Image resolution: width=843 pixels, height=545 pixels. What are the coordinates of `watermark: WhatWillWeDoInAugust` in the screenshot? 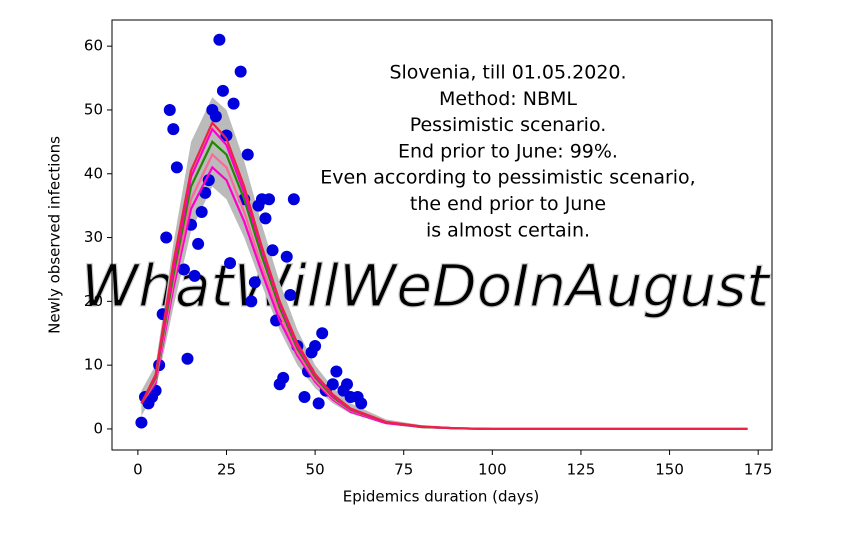 It's located at (426, 286).